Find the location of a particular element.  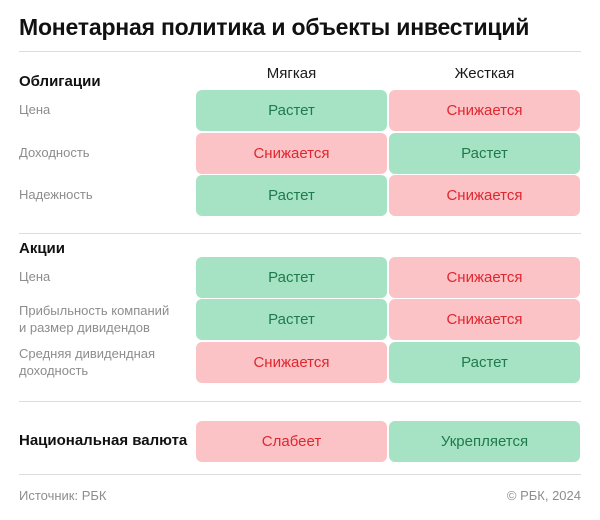

cell-stock-price-soft: Растет is located at coordinates (291, 277).